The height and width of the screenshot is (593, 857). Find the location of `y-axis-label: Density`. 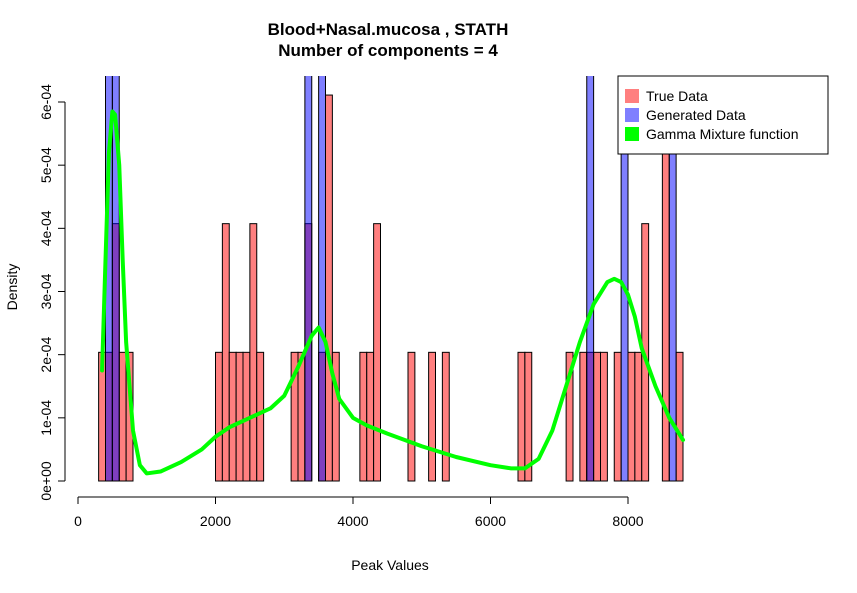

y-axis-label: Density is located at coordinates (12, 287).